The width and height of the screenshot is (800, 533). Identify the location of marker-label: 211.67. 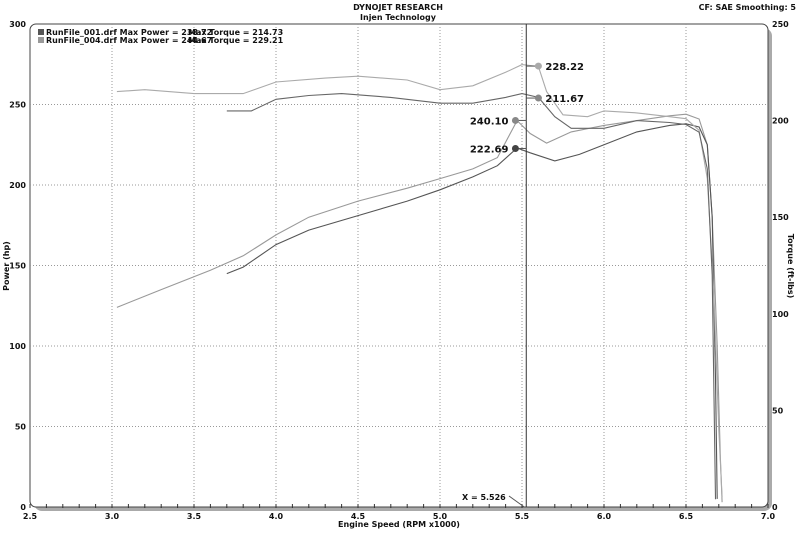
(564, 99).